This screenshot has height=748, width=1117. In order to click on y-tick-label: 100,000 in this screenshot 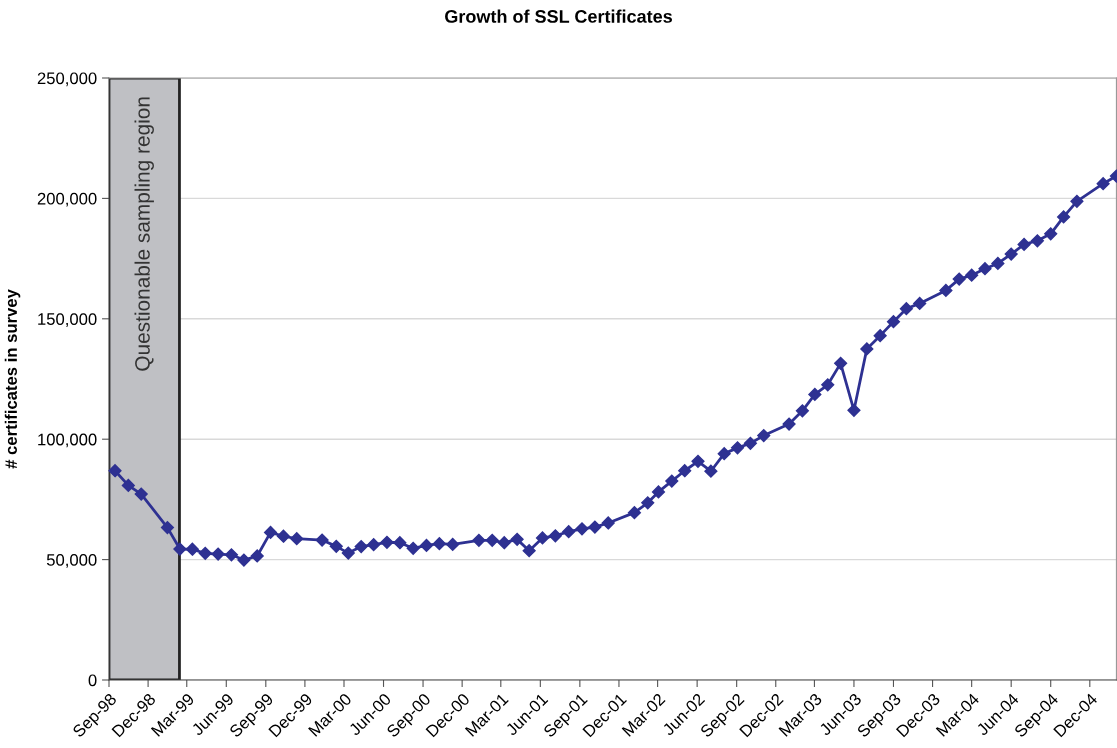, I will do `click(67, 440)`.